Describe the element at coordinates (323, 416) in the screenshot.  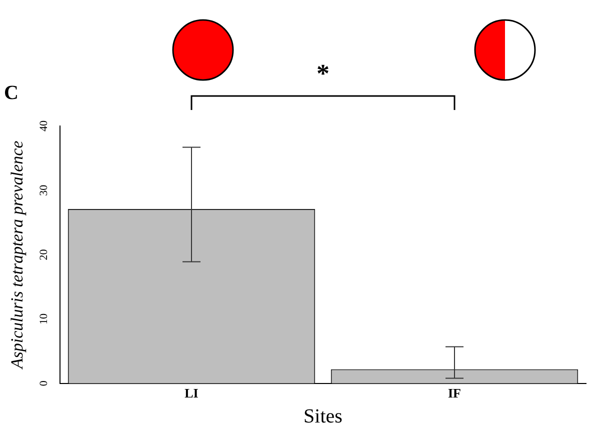
I see `x-axis-title: Sites` at that location.